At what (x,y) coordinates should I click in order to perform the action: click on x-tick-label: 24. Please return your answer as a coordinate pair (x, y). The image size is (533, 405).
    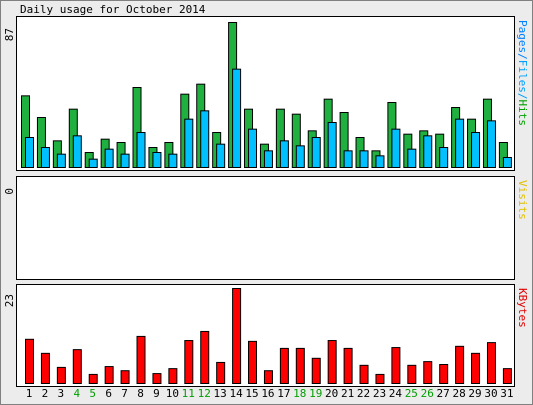
    Looking at the image, I should click on (396, 393).